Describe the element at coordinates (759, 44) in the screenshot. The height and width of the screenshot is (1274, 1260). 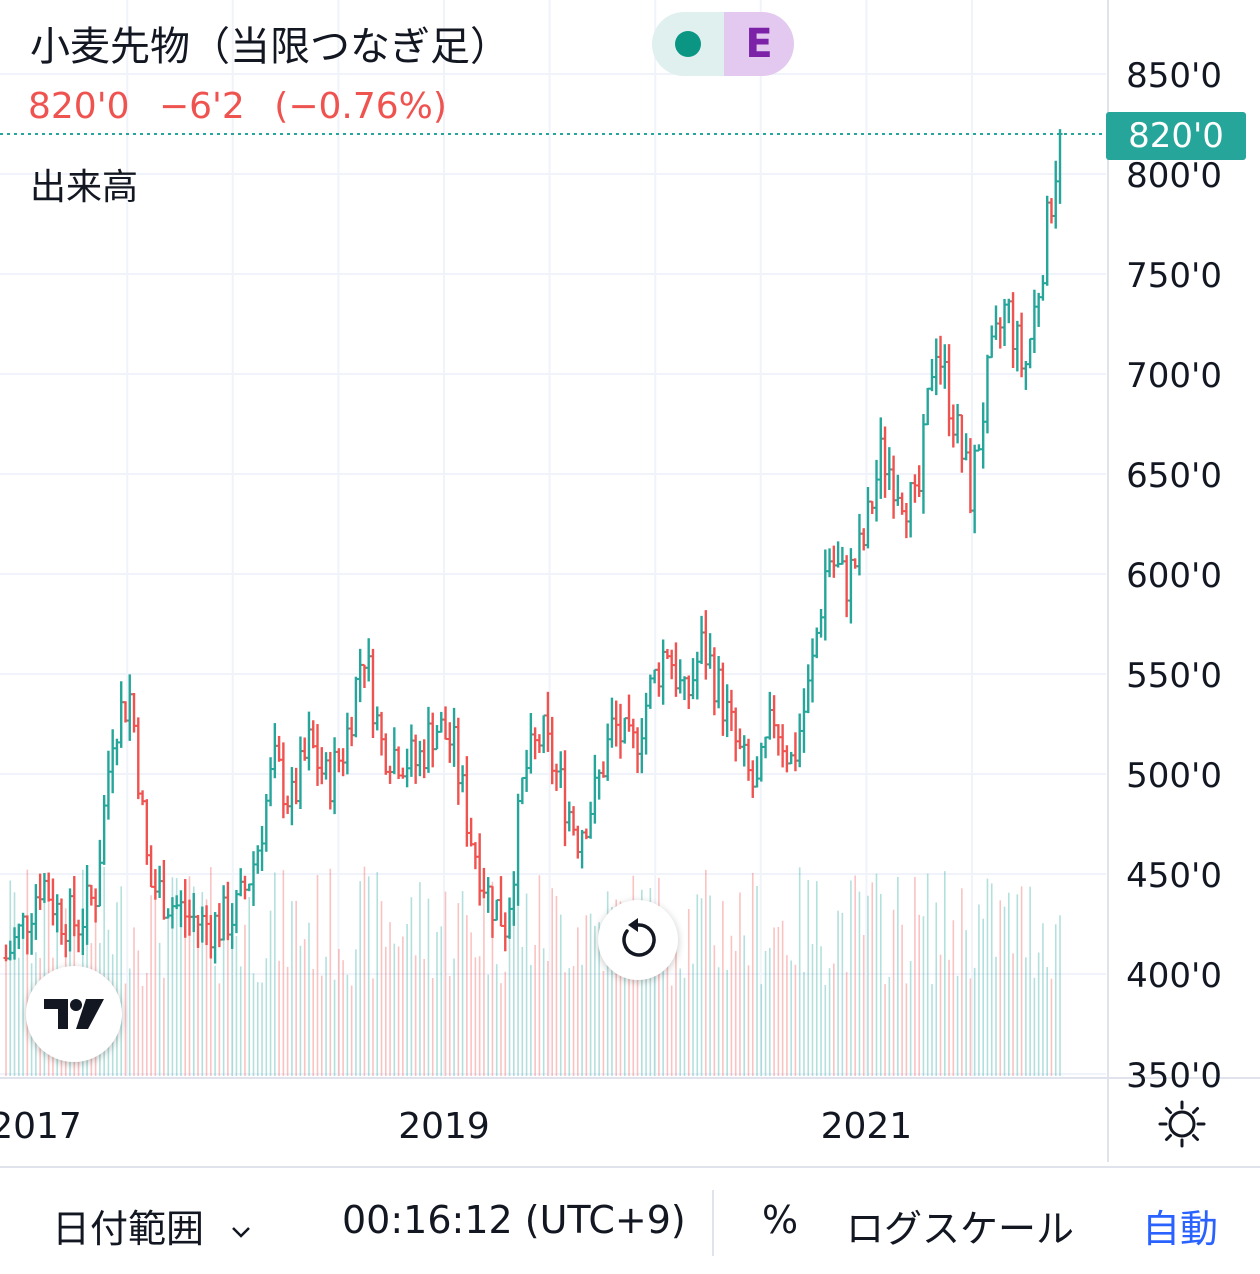
I see `status-badge: E` at that location.